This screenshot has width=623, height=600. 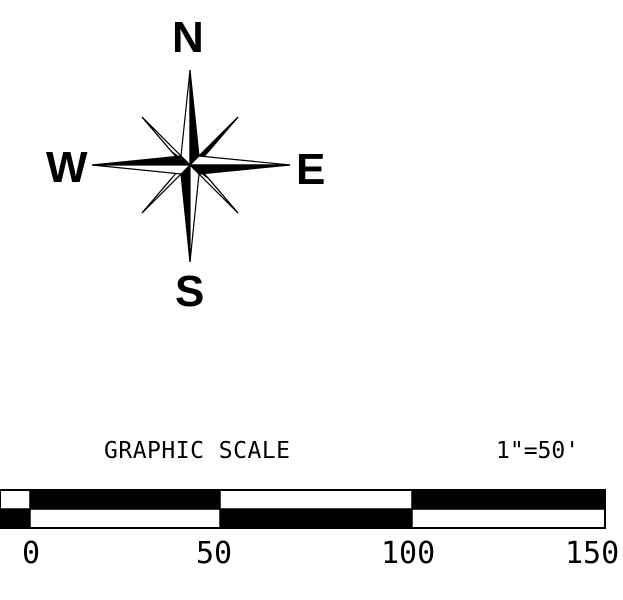 What do you see at coordinates (408, 553) in the screenshot?
I see `scale-tick-label: 100` at bounding box center [408, 553].